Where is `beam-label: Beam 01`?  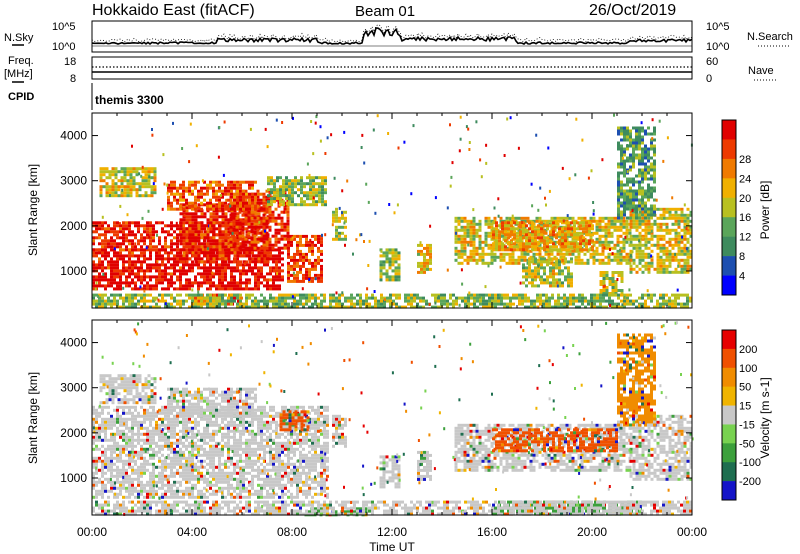 beam-label: Beam 01 is located at coordinates (385, 11).